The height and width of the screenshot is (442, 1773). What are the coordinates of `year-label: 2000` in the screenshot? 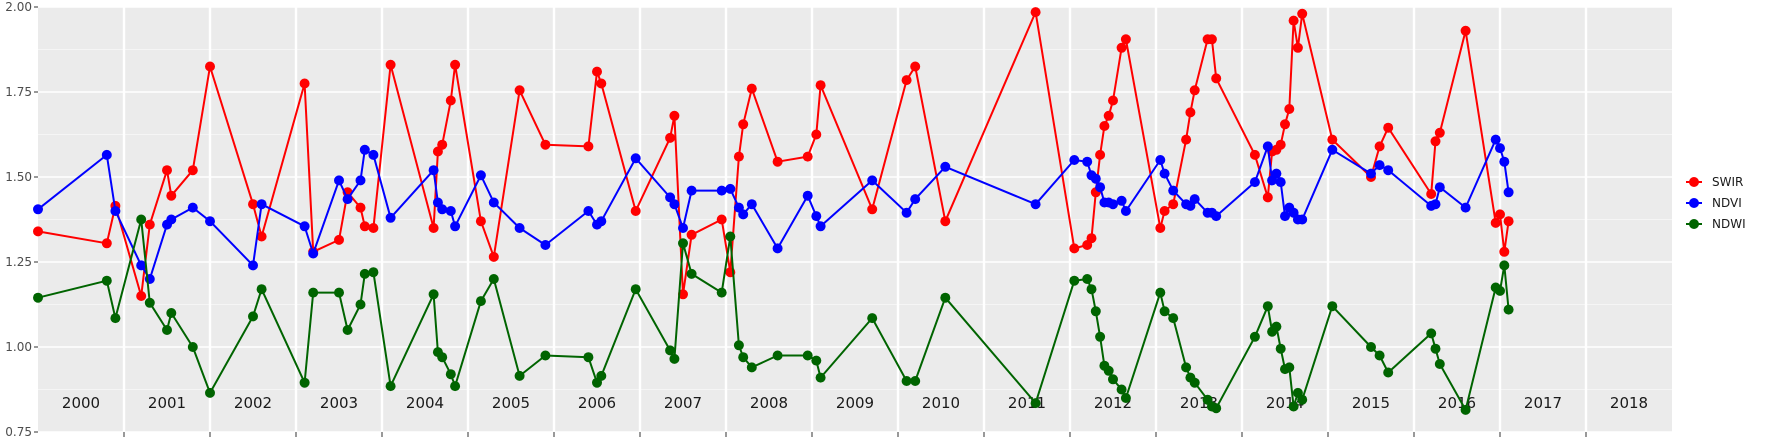 It's located at (81, 403).